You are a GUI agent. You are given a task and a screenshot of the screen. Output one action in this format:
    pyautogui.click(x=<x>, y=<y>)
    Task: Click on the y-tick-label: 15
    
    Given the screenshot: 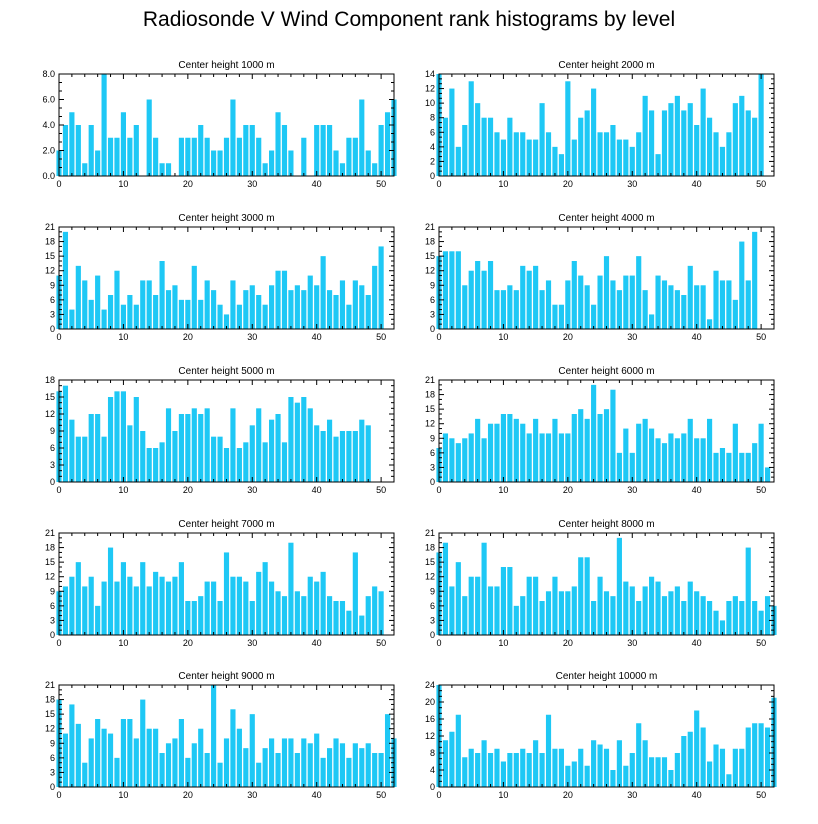 What is the action you would take?
    pyautogui.click(x=50, y=714)
    